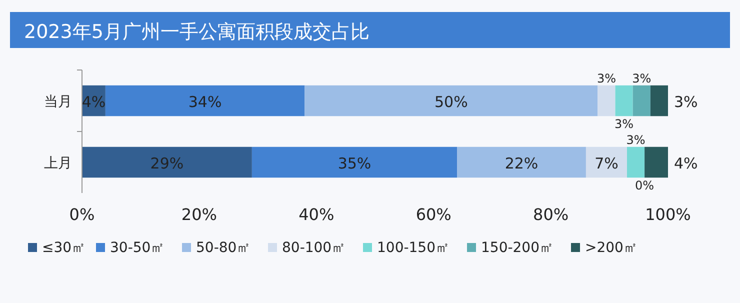 The image size is (740, 303). I want to click on legend-label: 30-50㎡, so click(137, 248).